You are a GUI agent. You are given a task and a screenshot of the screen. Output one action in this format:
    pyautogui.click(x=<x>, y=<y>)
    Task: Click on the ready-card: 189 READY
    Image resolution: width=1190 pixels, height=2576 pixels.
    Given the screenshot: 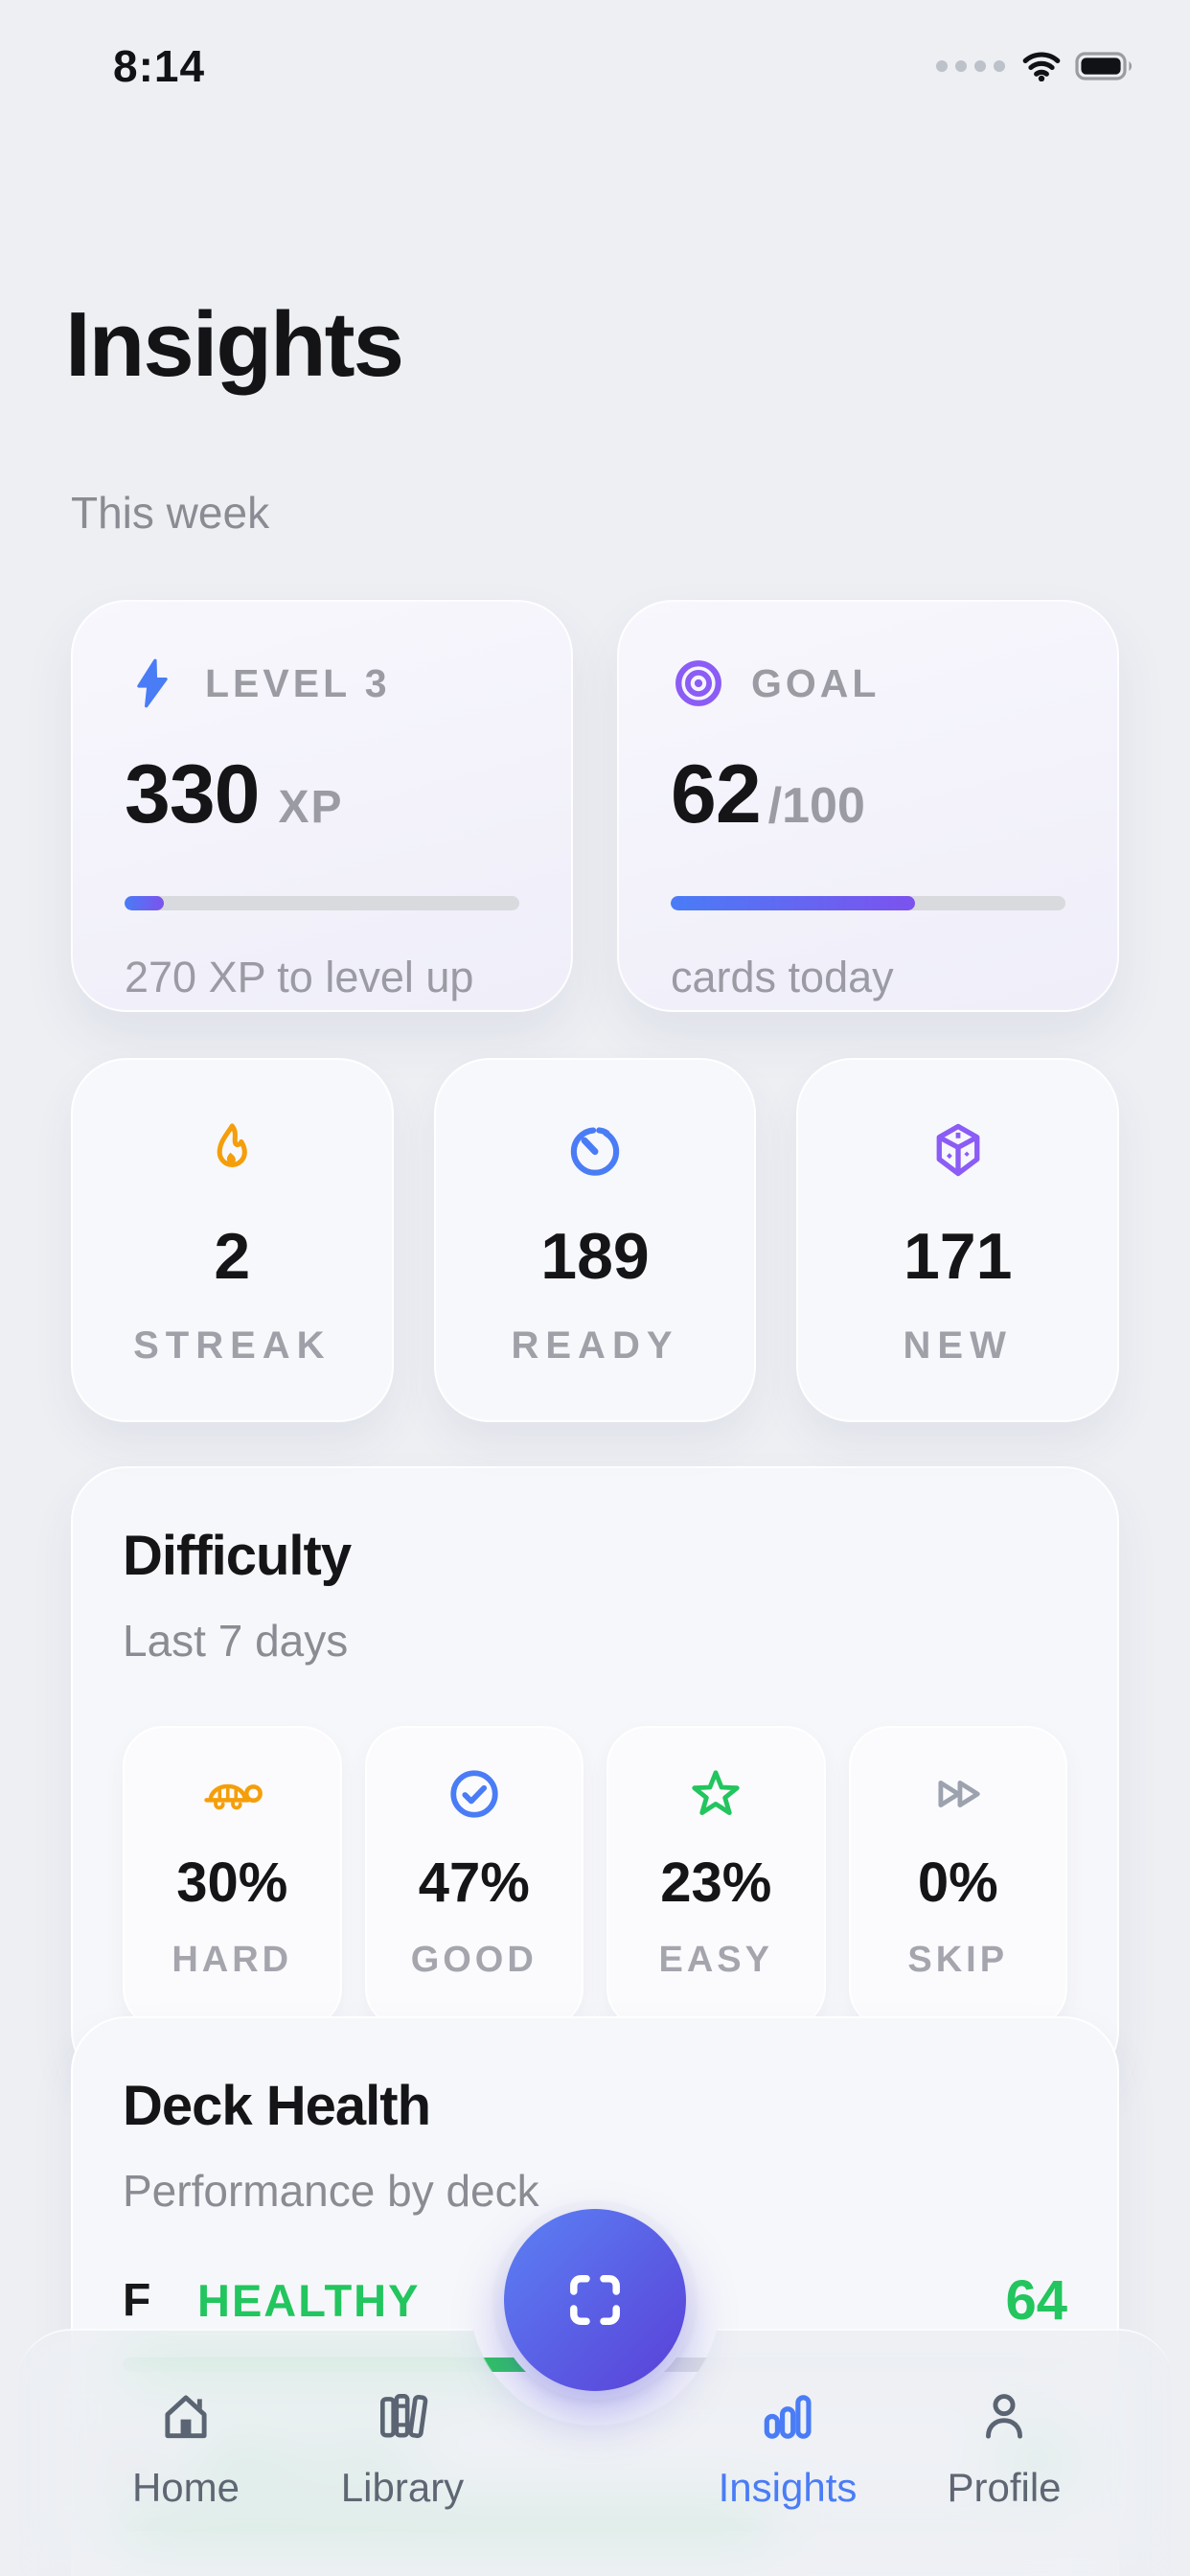 What is the action you would take?
    pyautogui.click(x=595, y=1240)
    